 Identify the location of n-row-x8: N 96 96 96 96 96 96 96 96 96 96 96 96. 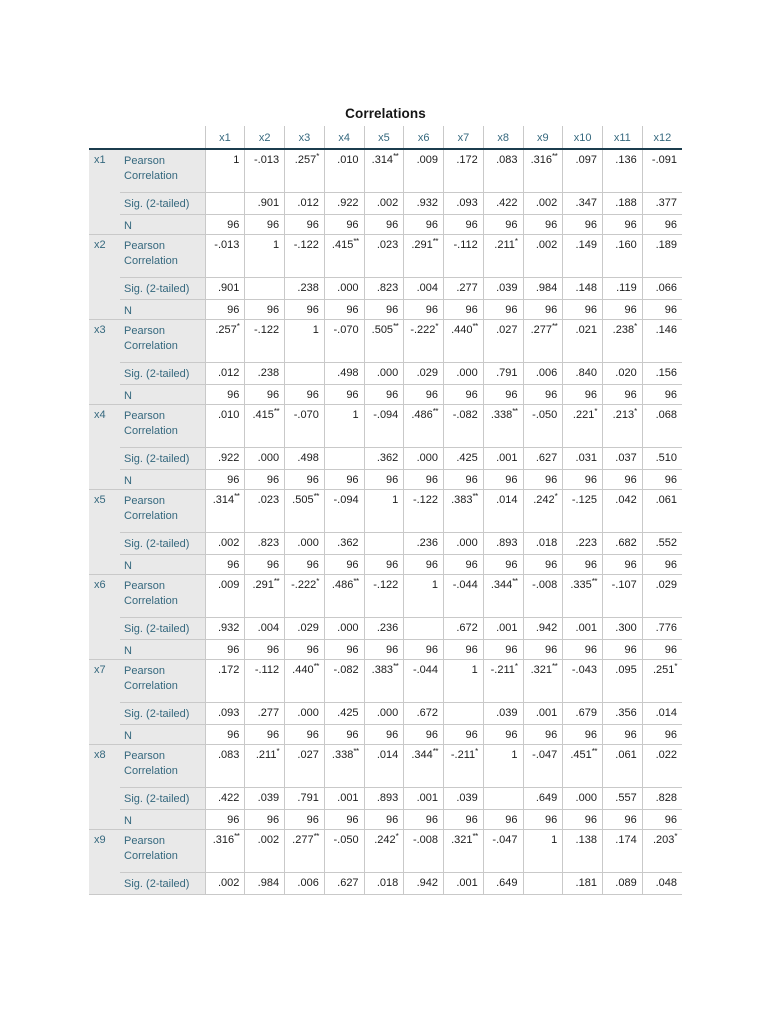
(385, 819).